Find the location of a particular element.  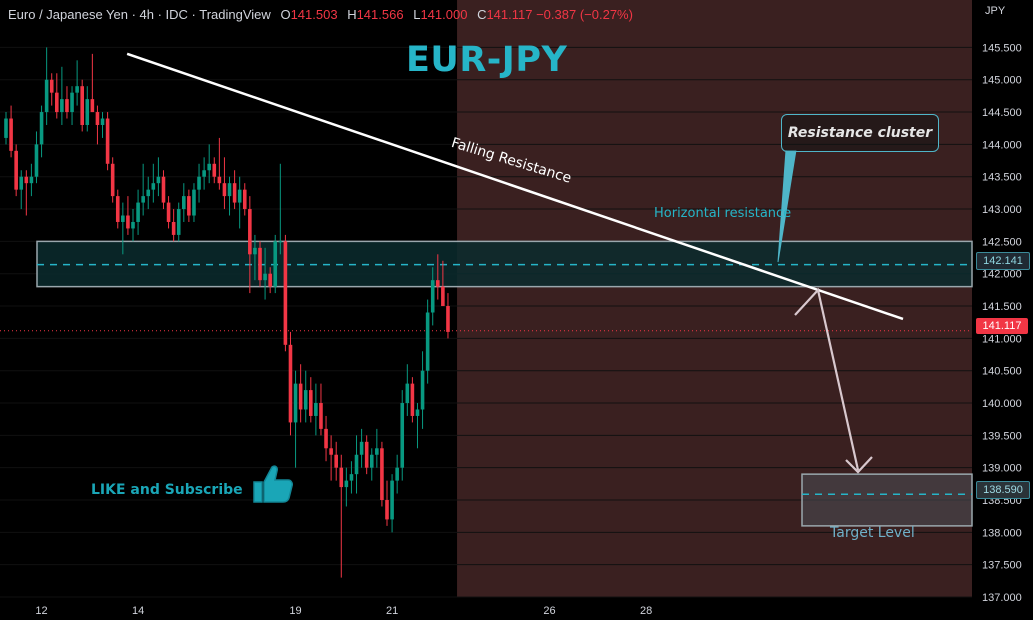

x-tick-label: 28 is located at coordinates (646, 611).